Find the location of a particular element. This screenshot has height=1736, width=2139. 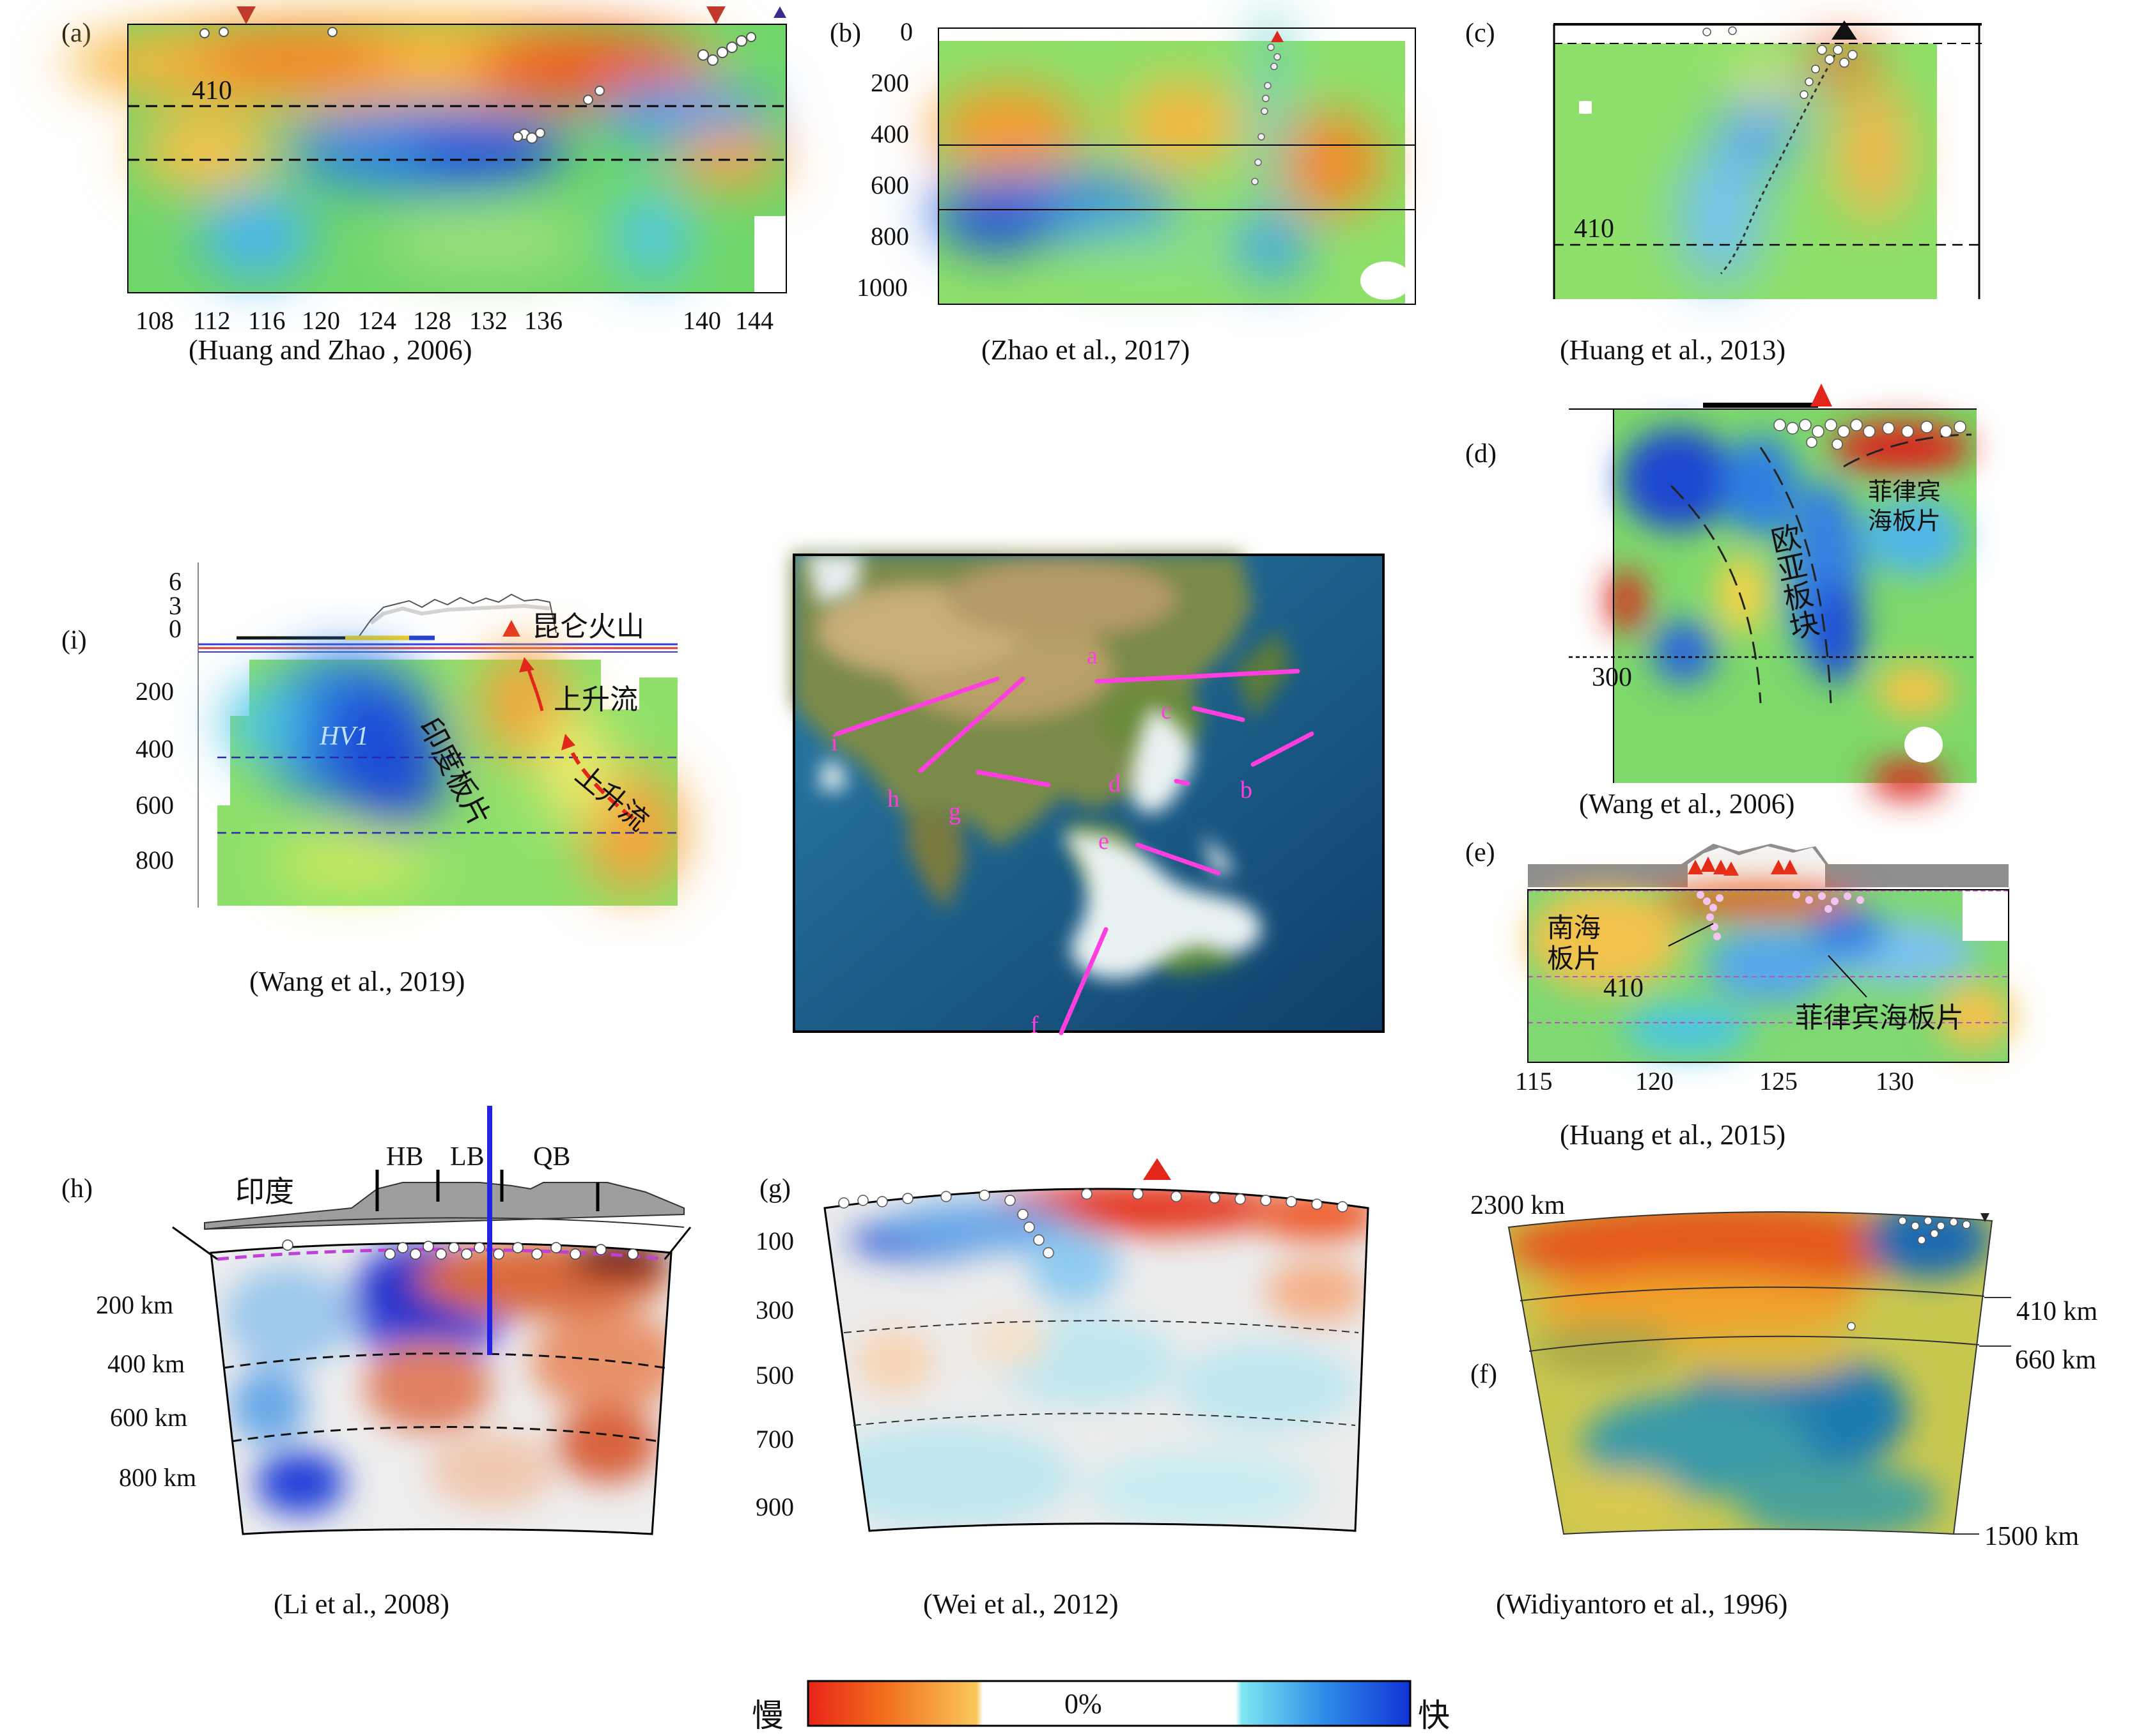

panel-a-x-tick-8: 140 is located at coordinates (702, 320).